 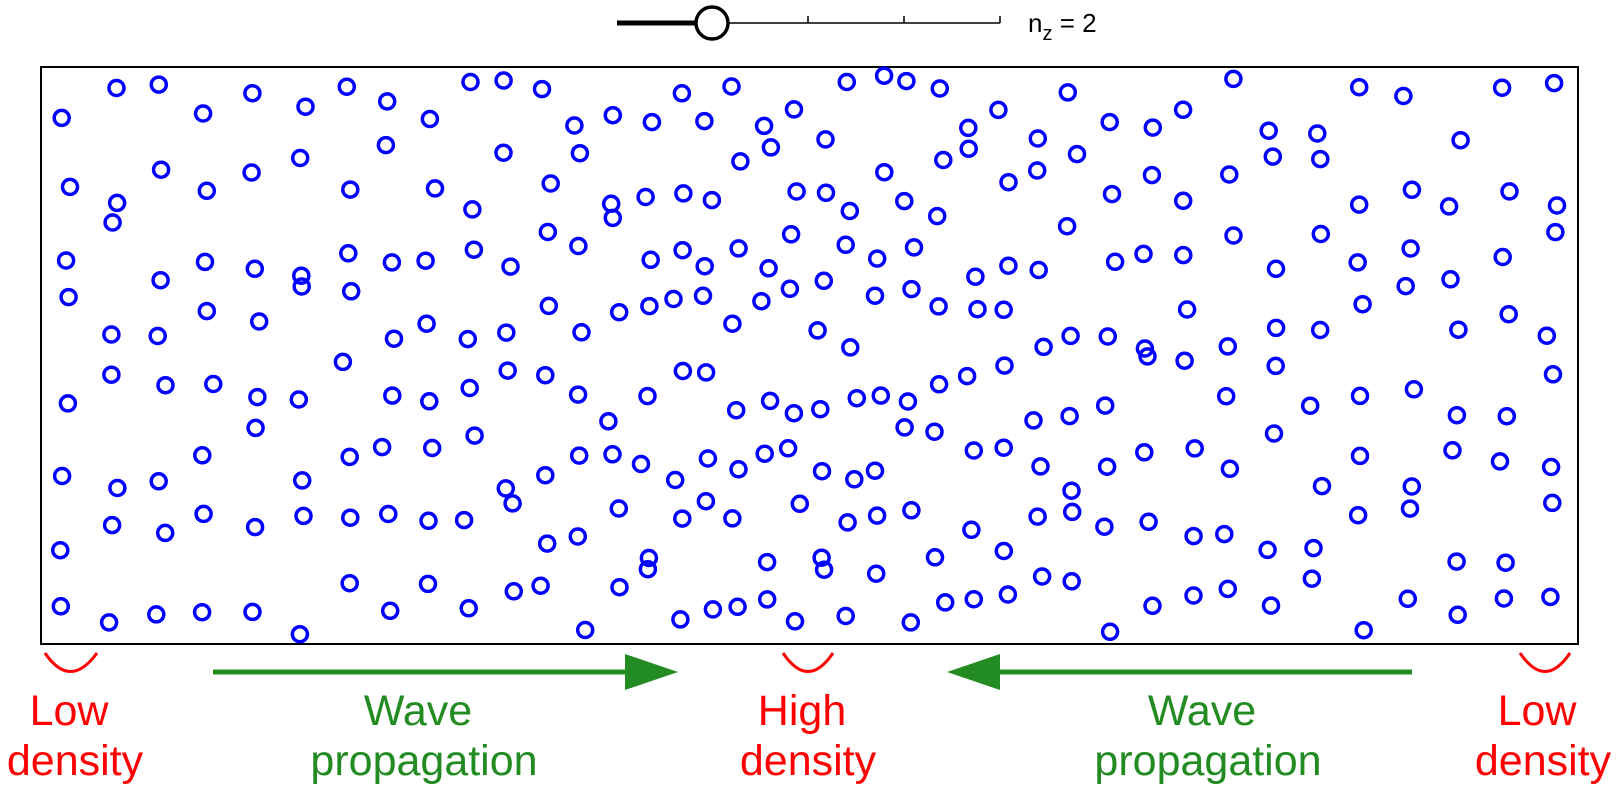 I want to click on label-line: density, so click(x=75, y=761).